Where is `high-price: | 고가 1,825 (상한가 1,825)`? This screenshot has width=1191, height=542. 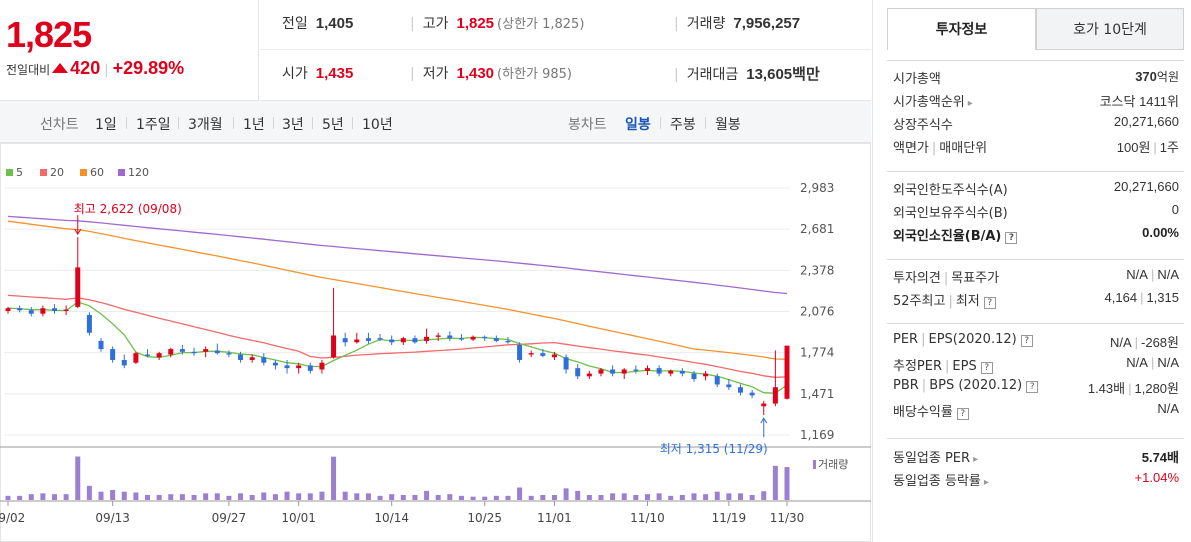
high-price: | 고가 1,825 (상한가 1,825) is located at coordinates (497, 23).